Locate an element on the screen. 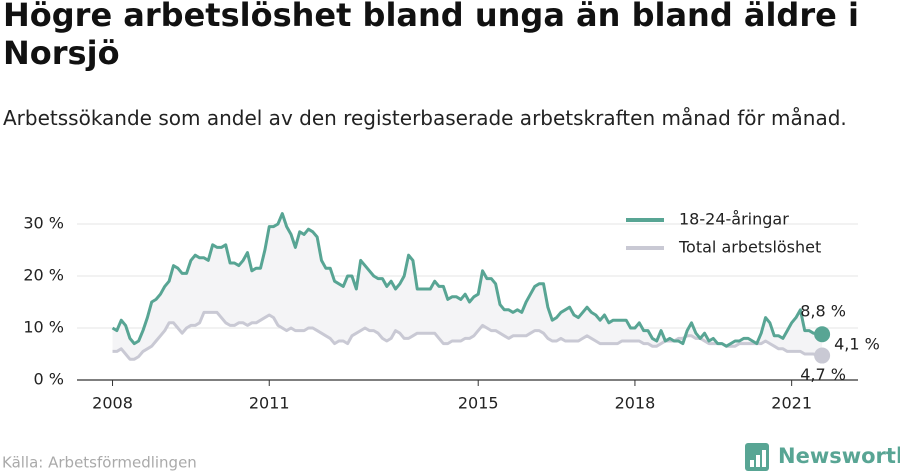 The width and height of the screenshot is (900, 474). y-tick-label: 10 % is located at coordinates (43, 327).